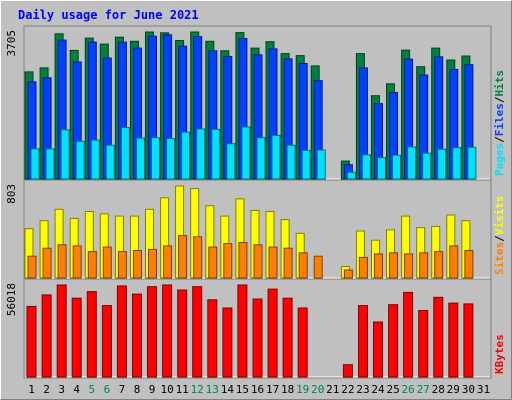 The image size is (512, 400). What do you see at coordinates (108, 15) in the screenshot?
I see `chart-title: Daily usage for June 2021` at bounding box center [108, 15].